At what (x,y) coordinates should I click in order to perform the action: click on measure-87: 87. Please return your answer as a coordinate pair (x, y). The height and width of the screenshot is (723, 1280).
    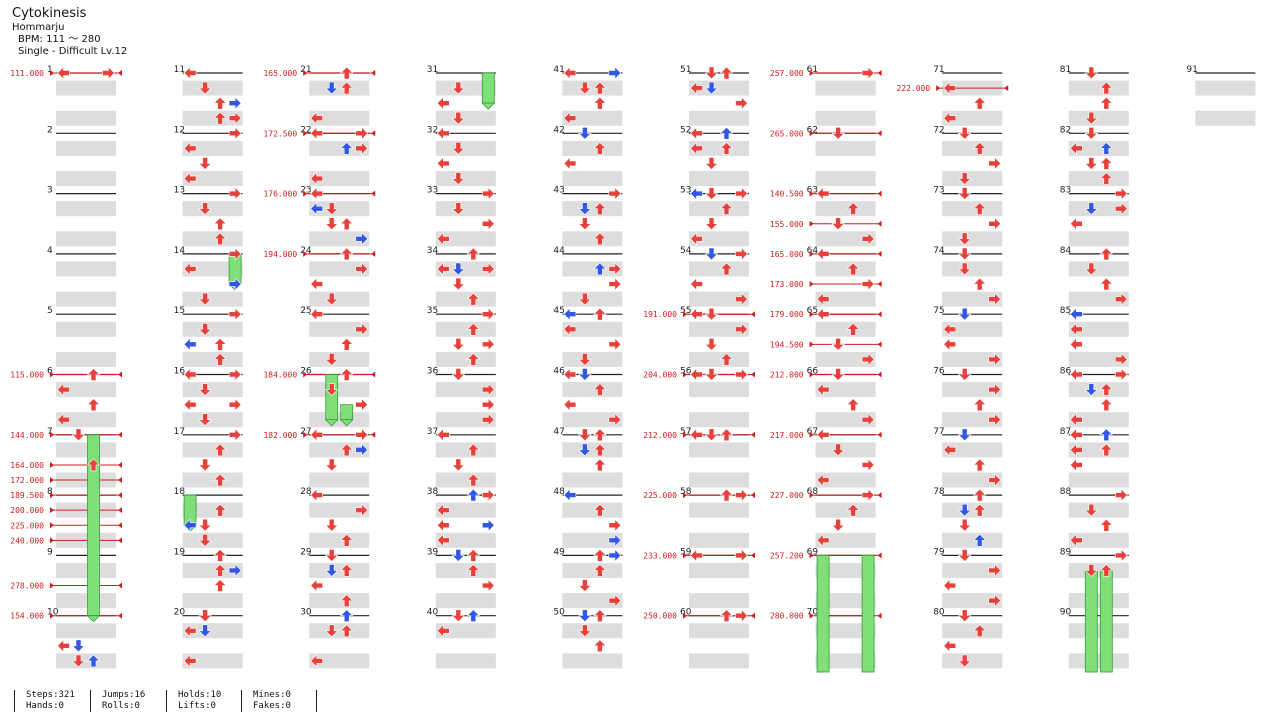
    Looking at the image, I should click on (1094, 457).